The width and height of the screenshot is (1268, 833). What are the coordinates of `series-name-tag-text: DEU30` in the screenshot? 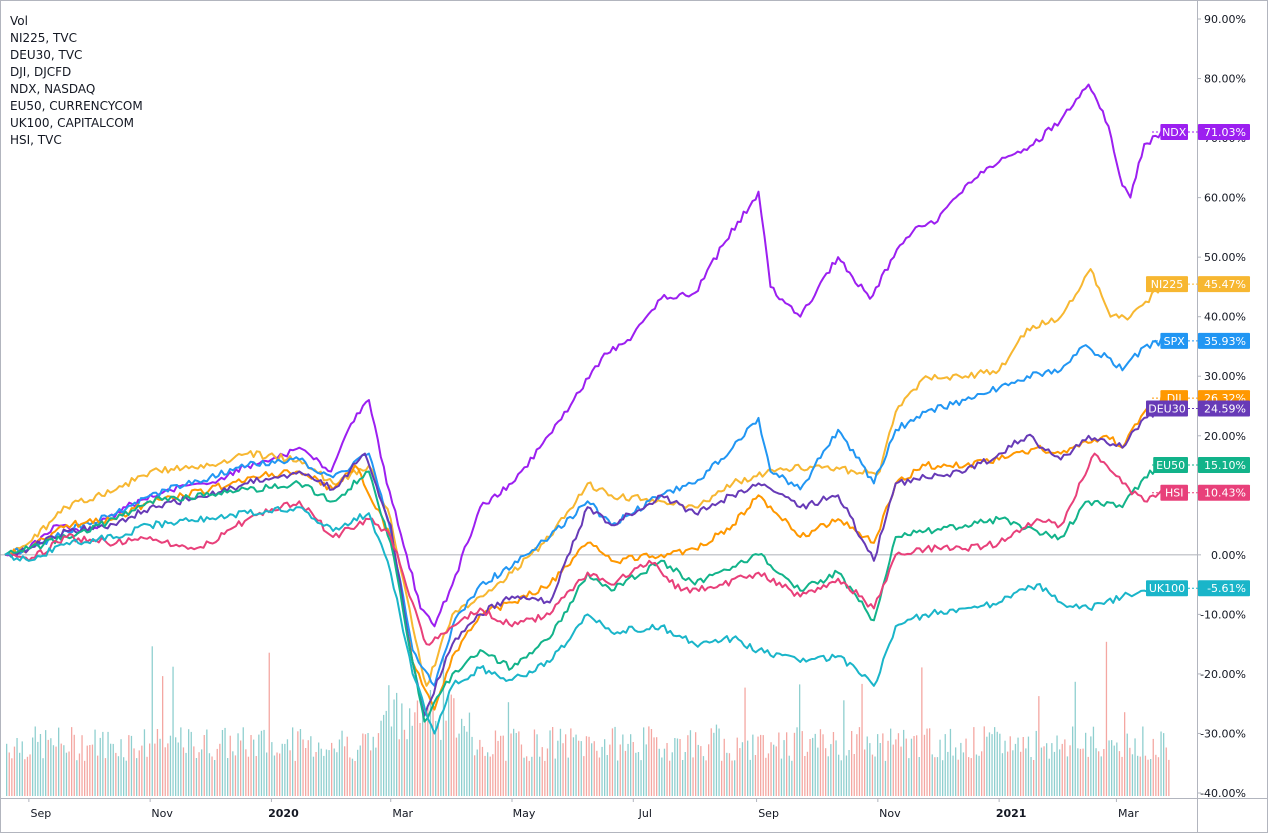 It's located at (1166, 408).